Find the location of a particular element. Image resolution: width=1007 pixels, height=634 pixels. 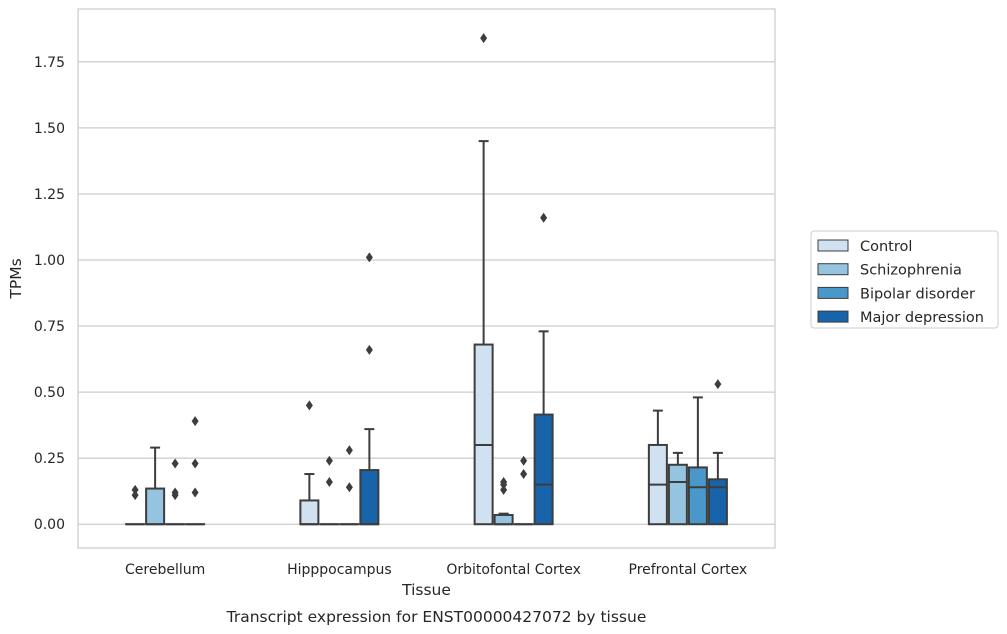

legend-label: Control is located at coordinates (886, 247).